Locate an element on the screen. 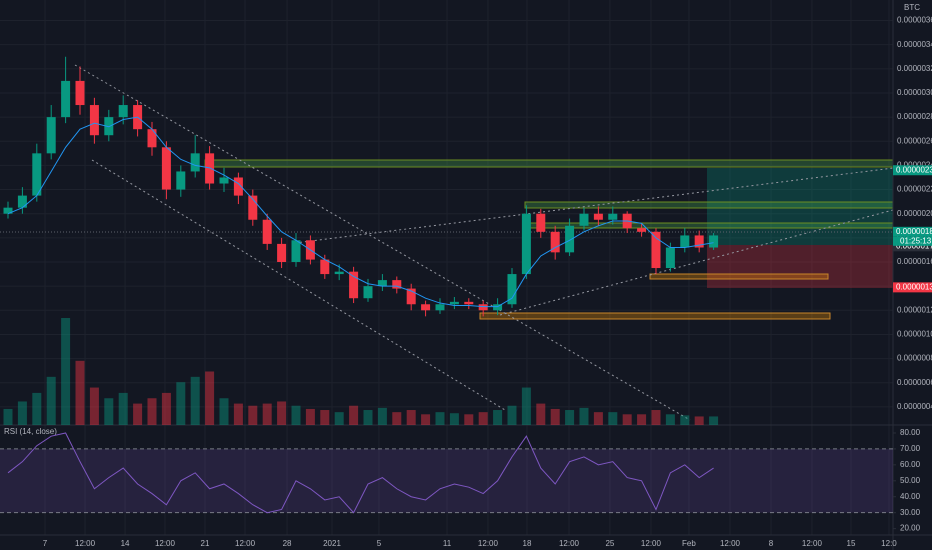 The width and height of the screenshot is (932, 550). trend-line is located at coordinates (594, 205).